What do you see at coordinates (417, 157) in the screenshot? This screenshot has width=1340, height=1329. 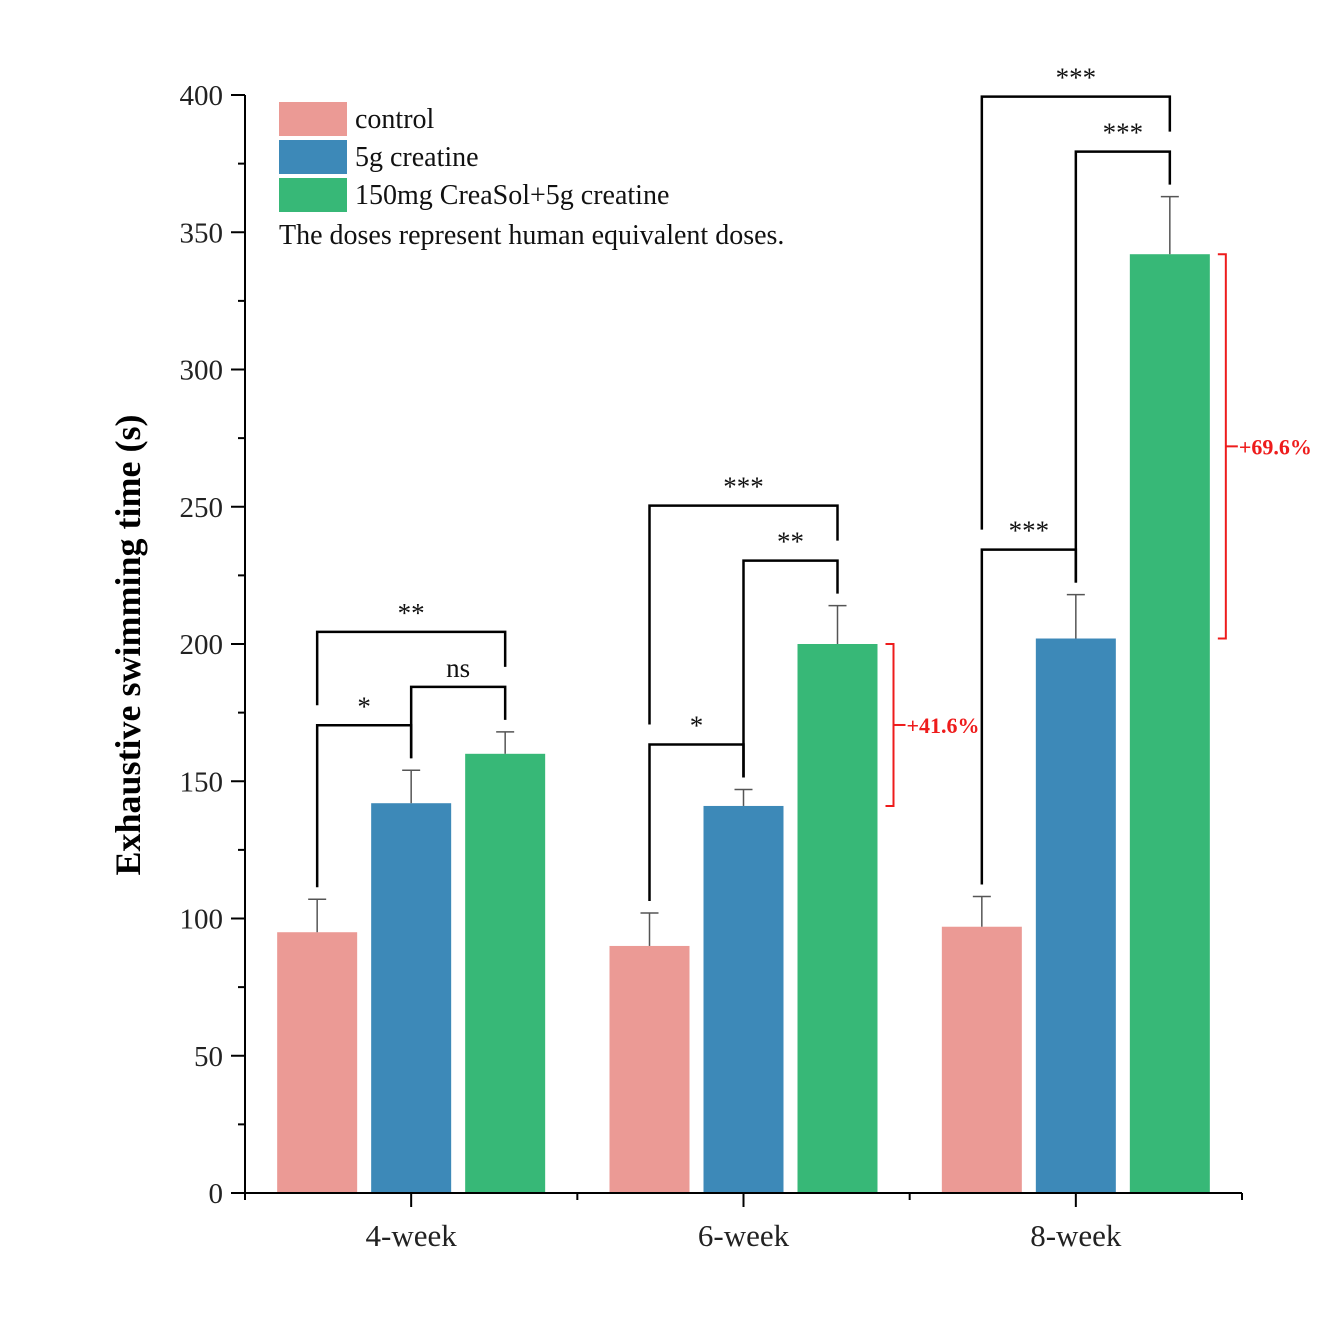 I see `legend-label-2: 5g creatine` at bounding box center [417, 157].